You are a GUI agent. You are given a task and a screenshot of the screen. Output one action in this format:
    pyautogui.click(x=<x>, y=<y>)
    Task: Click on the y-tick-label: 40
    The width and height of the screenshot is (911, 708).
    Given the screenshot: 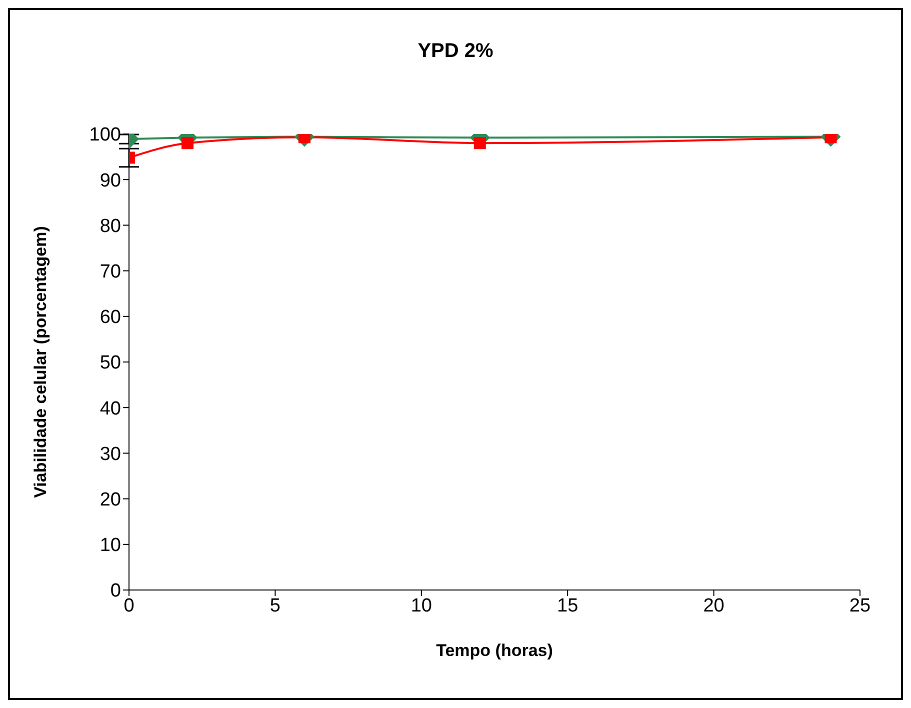 What is the action you would take?
    pyautogui.click(x=110, y=409)
    